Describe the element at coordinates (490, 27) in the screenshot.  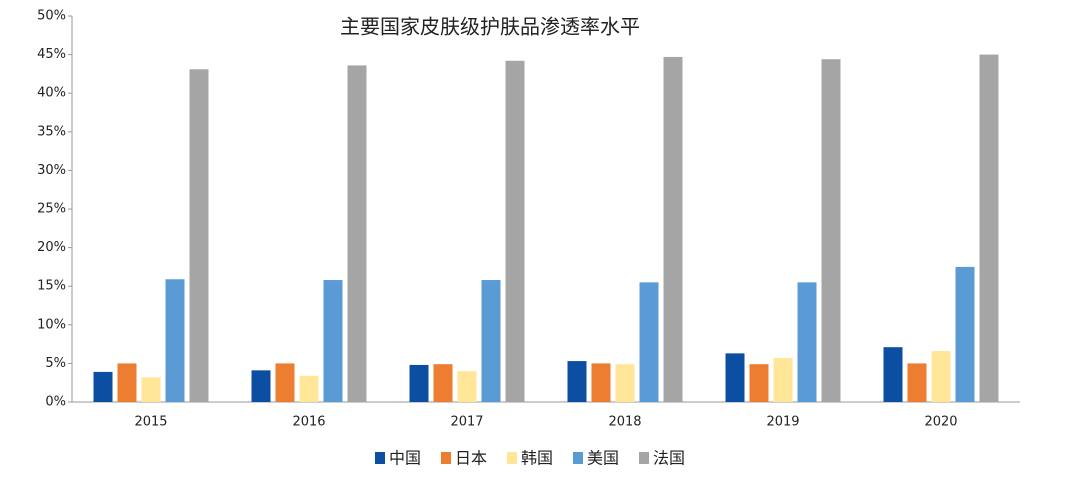
I see `chart-title: 主要国家皮肤级护肤品渗透率水平` at that location.